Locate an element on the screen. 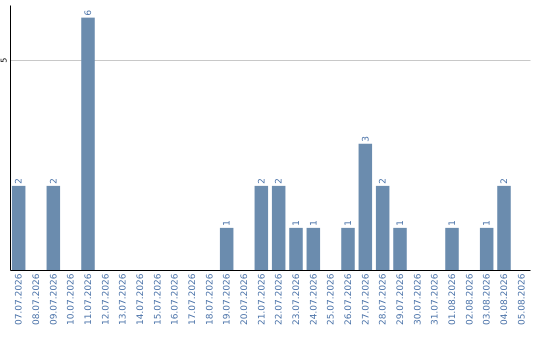 The height and width of the screenshot is (340, 540). x-tick-label: 10.07.2026 is located at coordinates (71, 299).